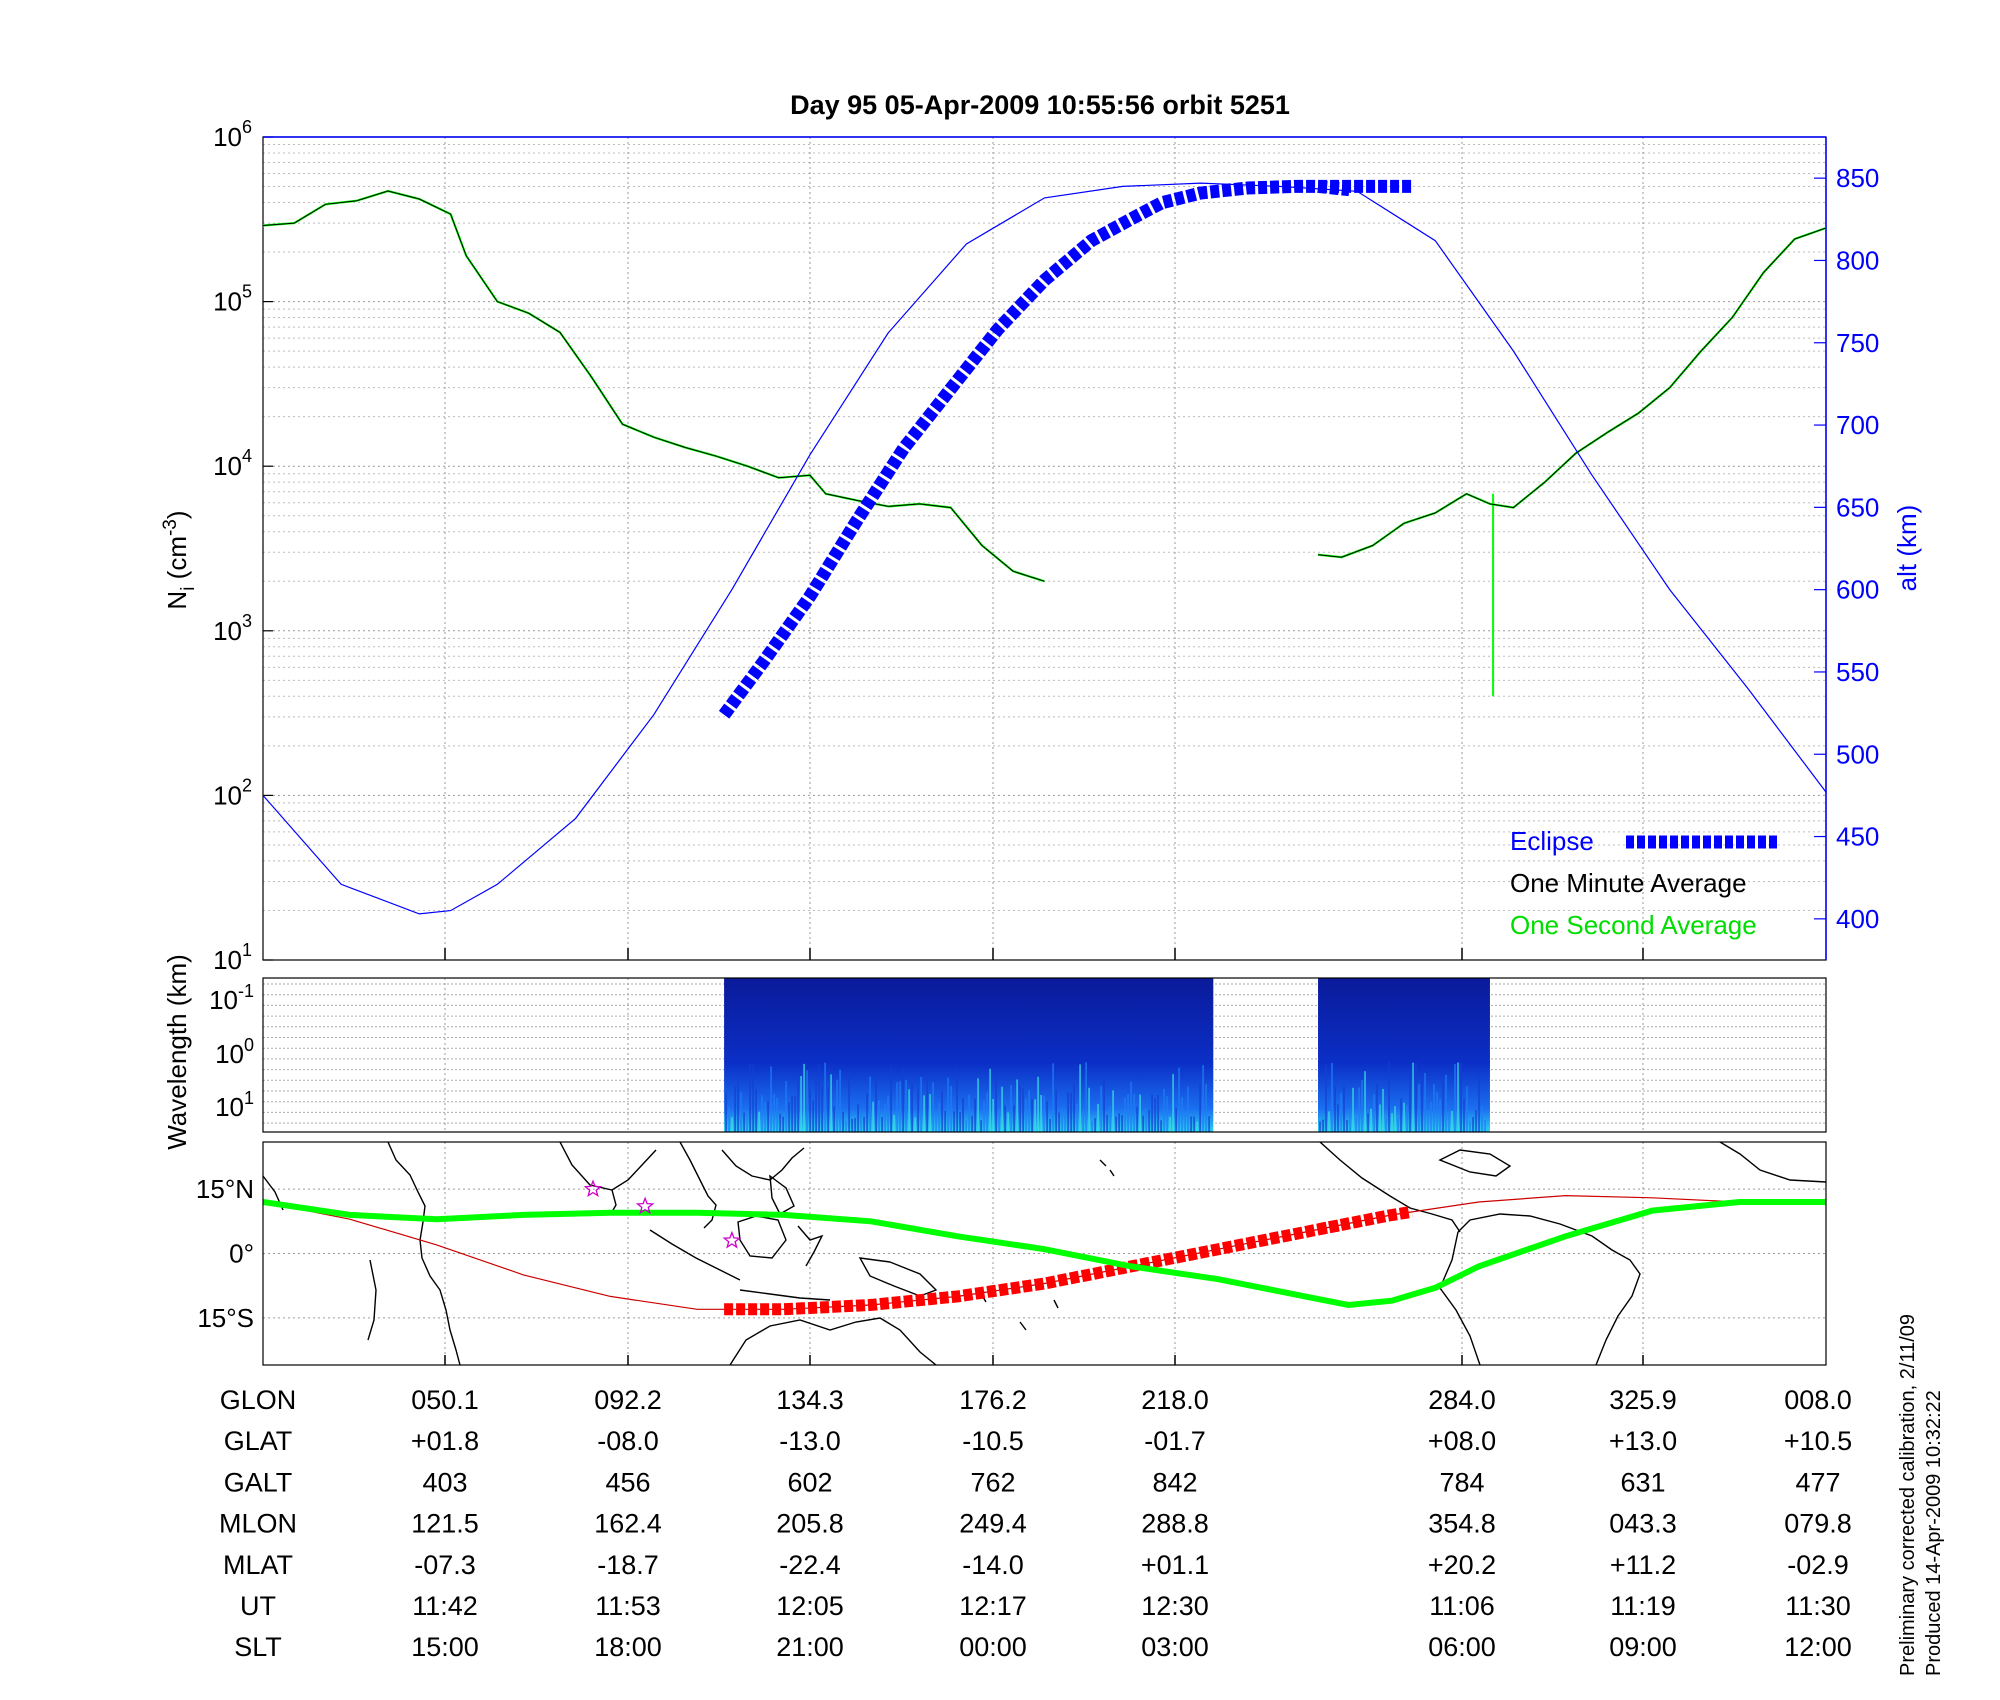 The image size is (2000, 1700). I want to click on coast-central-america, so click(1390, 1187).